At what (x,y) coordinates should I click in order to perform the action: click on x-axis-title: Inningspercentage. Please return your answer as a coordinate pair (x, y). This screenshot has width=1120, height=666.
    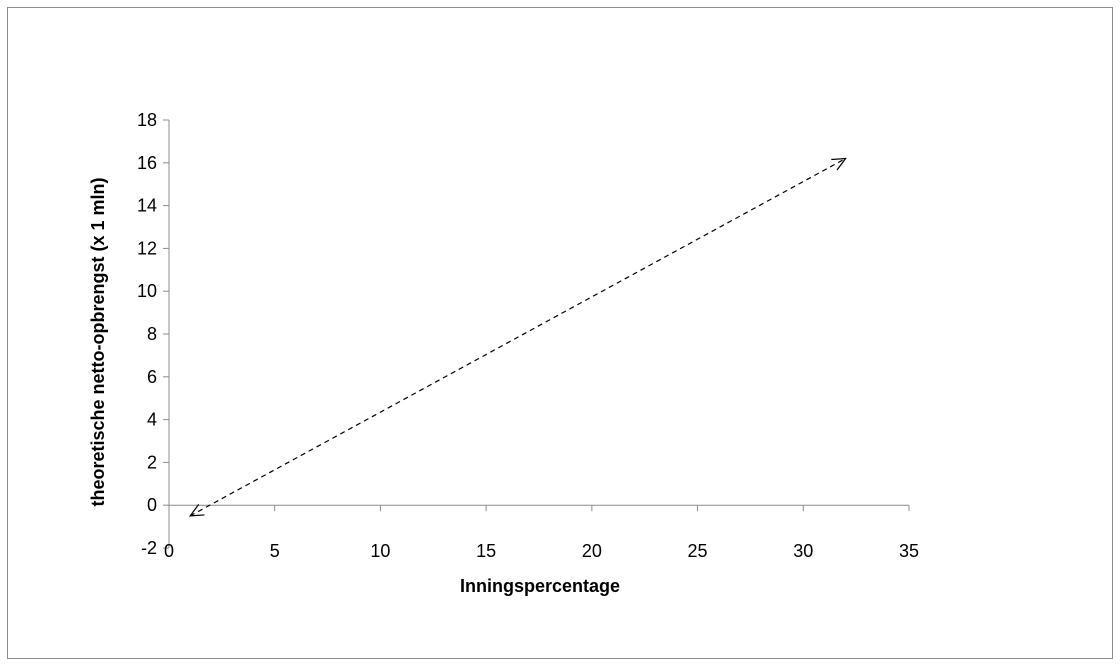
    Looking at the image, I should click on (540, 586).